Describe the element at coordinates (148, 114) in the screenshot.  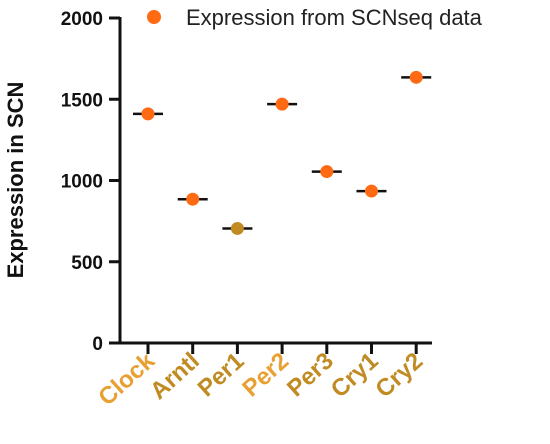
I see `data-point-clock` at that location.